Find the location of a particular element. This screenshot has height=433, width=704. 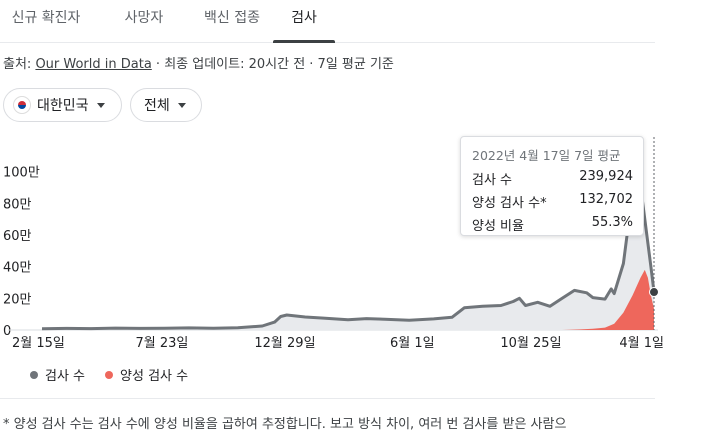

region-dropdown: 대한민국 is located at coordinates (62, 105).